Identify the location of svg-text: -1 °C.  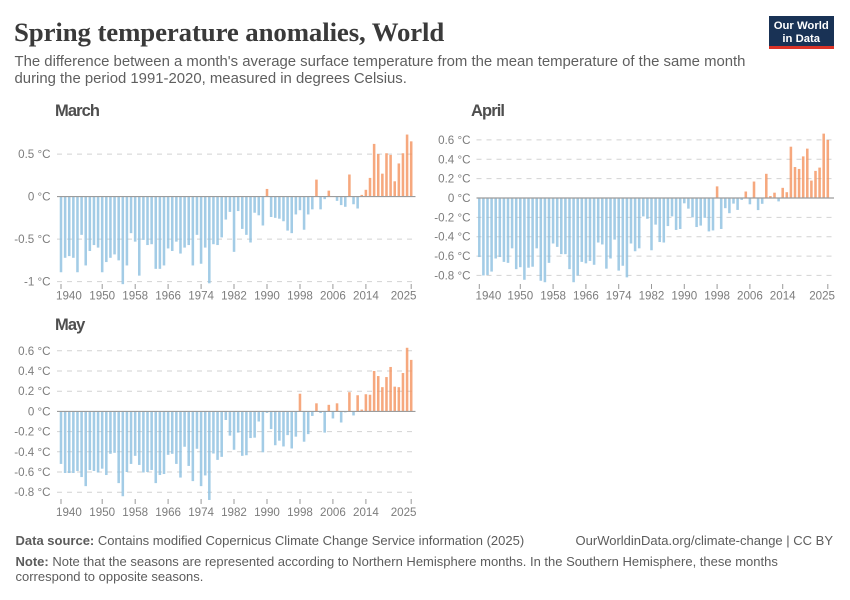
(37, 282).